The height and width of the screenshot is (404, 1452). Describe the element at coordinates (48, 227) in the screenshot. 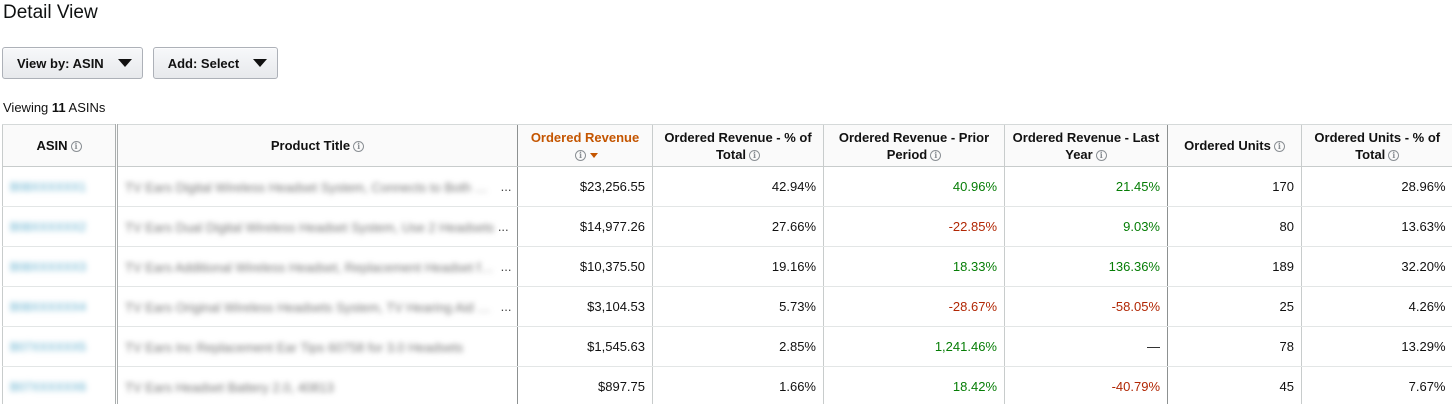

I see `asin-link: B08XXXXXX2` at that location.